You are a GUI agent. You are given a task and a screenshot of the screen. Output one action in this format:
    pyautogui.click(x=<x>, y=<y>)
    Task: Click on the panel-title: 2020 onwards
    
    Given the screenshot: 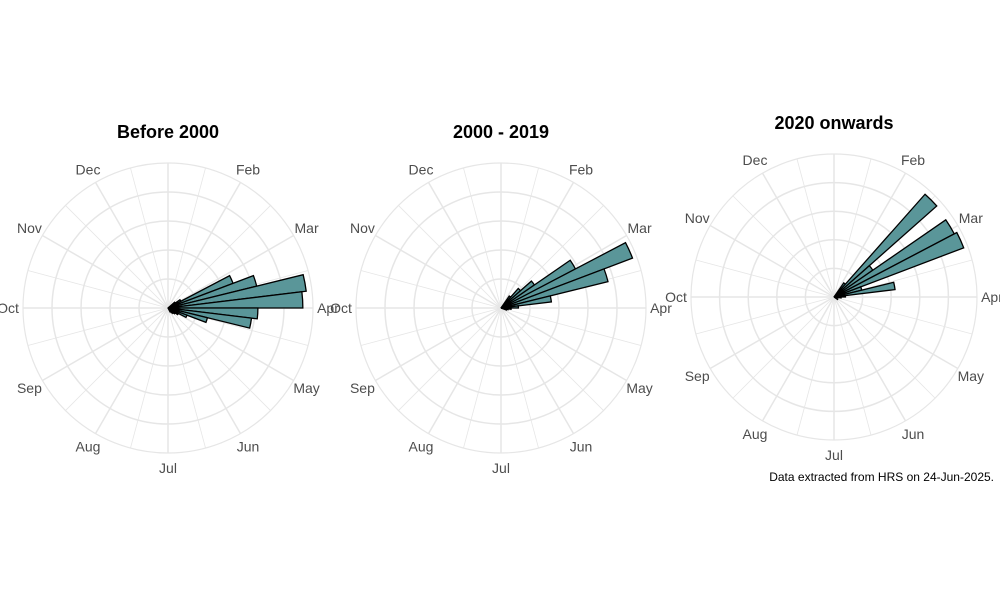 What is the action you would take?
    pyautogui.click(x=833, y=123)
    